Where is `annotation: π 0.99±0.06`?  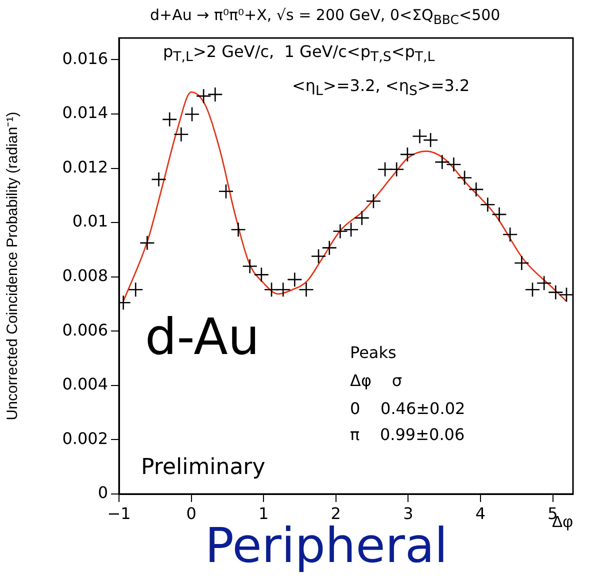 annotation: π 0.99±0.06 is located at coordinates (407, 434).